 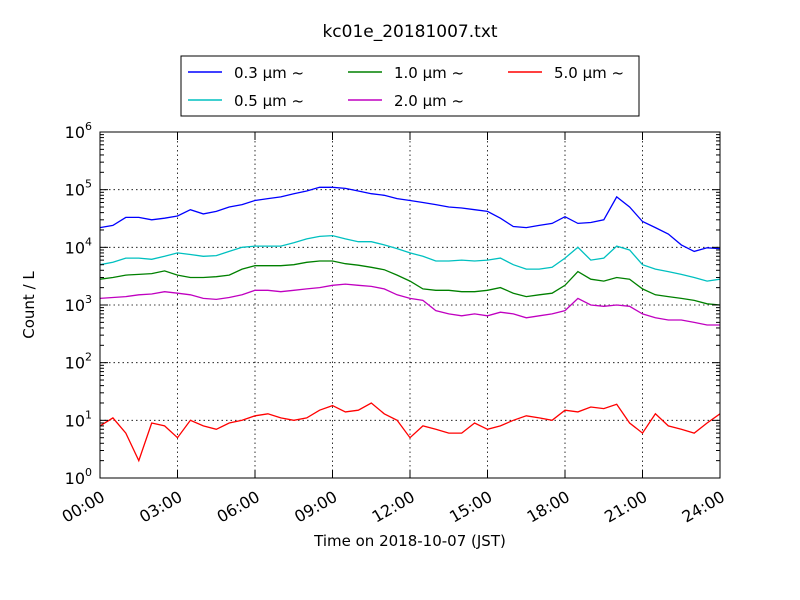 I want to click on y-tick-label: 10³, so click(x=78, y=304).